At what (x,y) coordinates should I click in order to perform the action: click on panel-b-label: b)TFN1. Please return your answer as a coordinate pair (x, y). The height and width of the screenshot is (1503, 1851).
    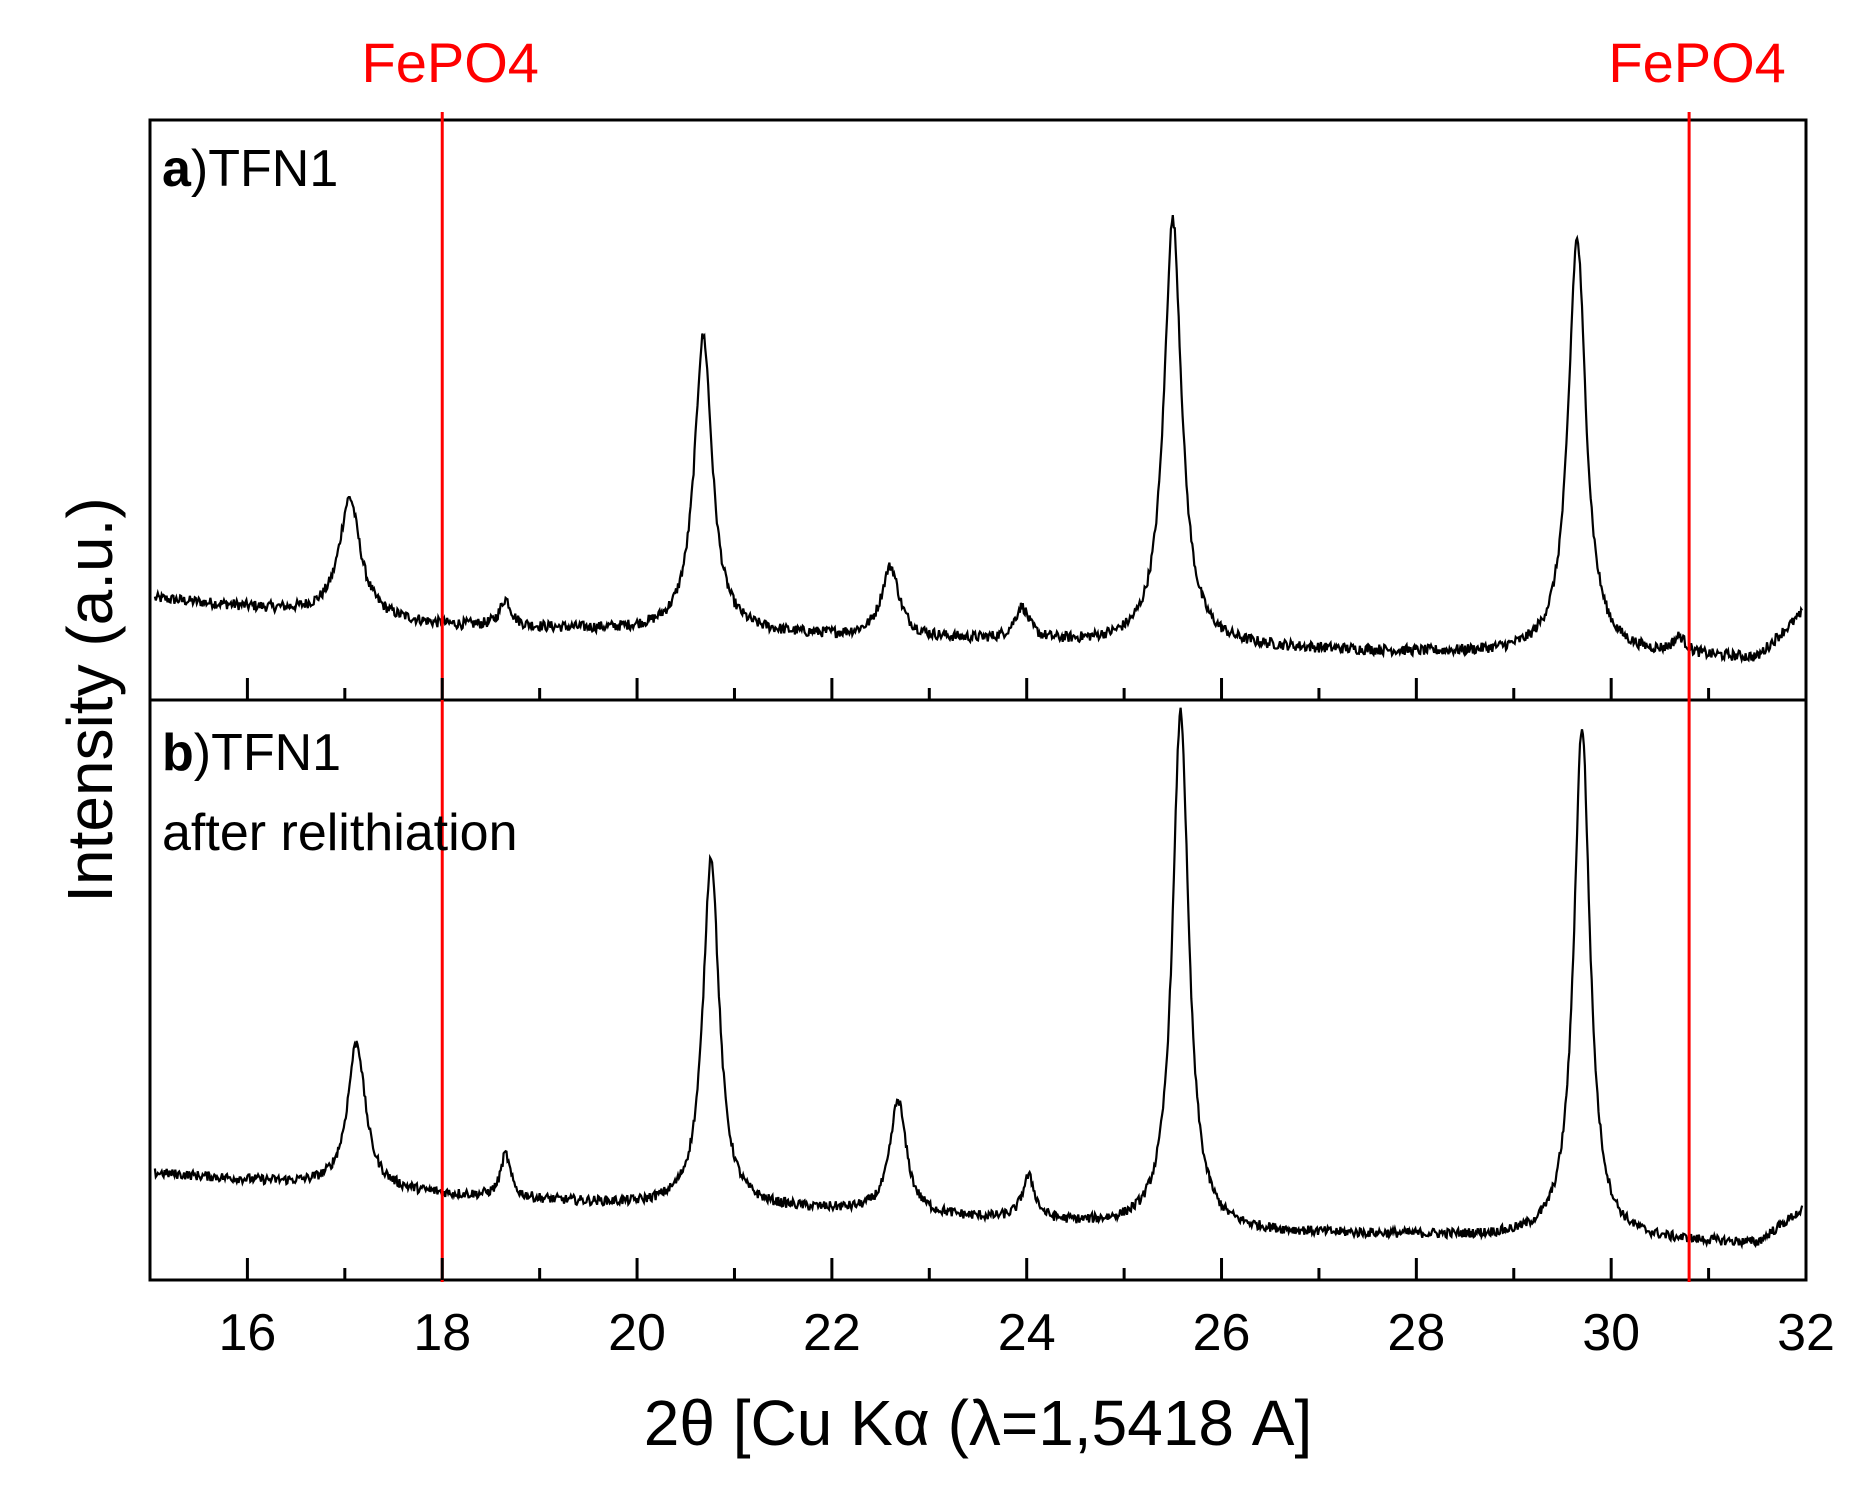
    Looking at the image, I should click on (251, 753).